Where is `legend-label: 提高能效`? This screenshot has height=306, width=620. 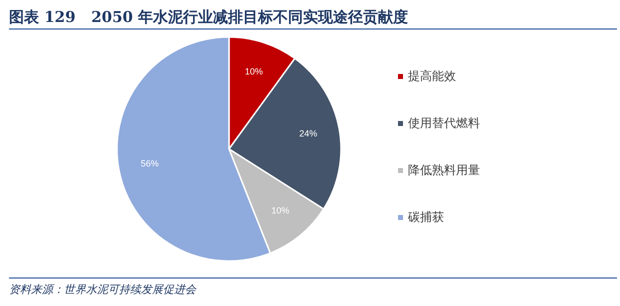
legend-label: 提高能效 is located at coordinates (432, 76).